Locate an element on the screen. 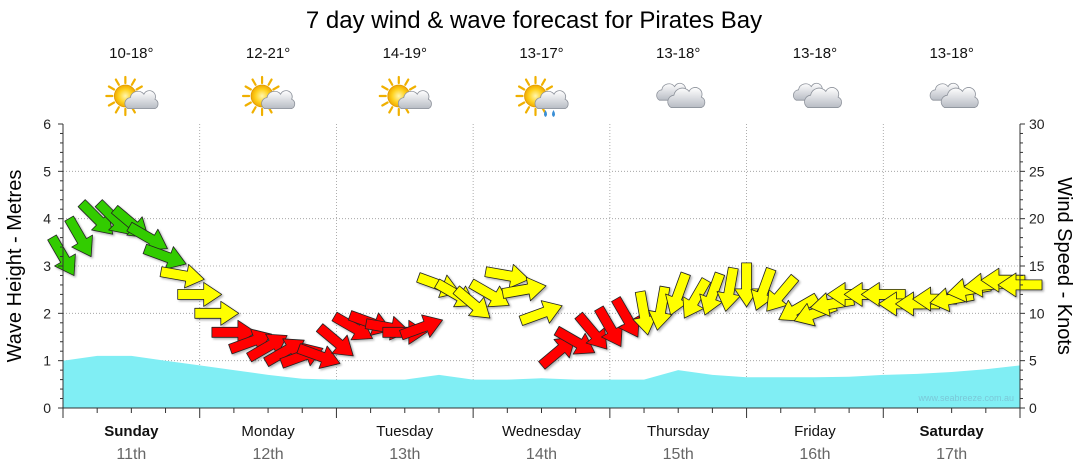 This screenshot has height=475, width=1080. right-tick-label: 25 is located at coordinates (1037, 171).